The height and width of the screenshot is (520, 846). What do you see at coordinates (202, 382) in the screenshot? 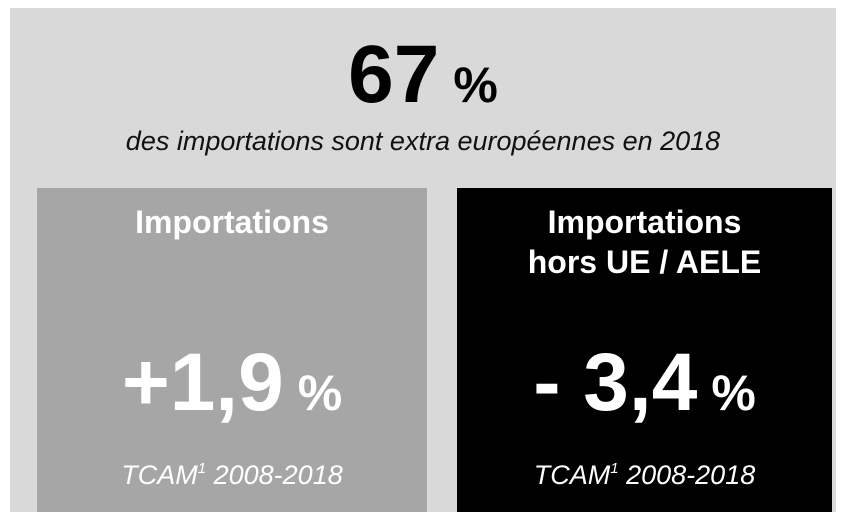
I see `value: +1,9` at bounding box center [202, 382].